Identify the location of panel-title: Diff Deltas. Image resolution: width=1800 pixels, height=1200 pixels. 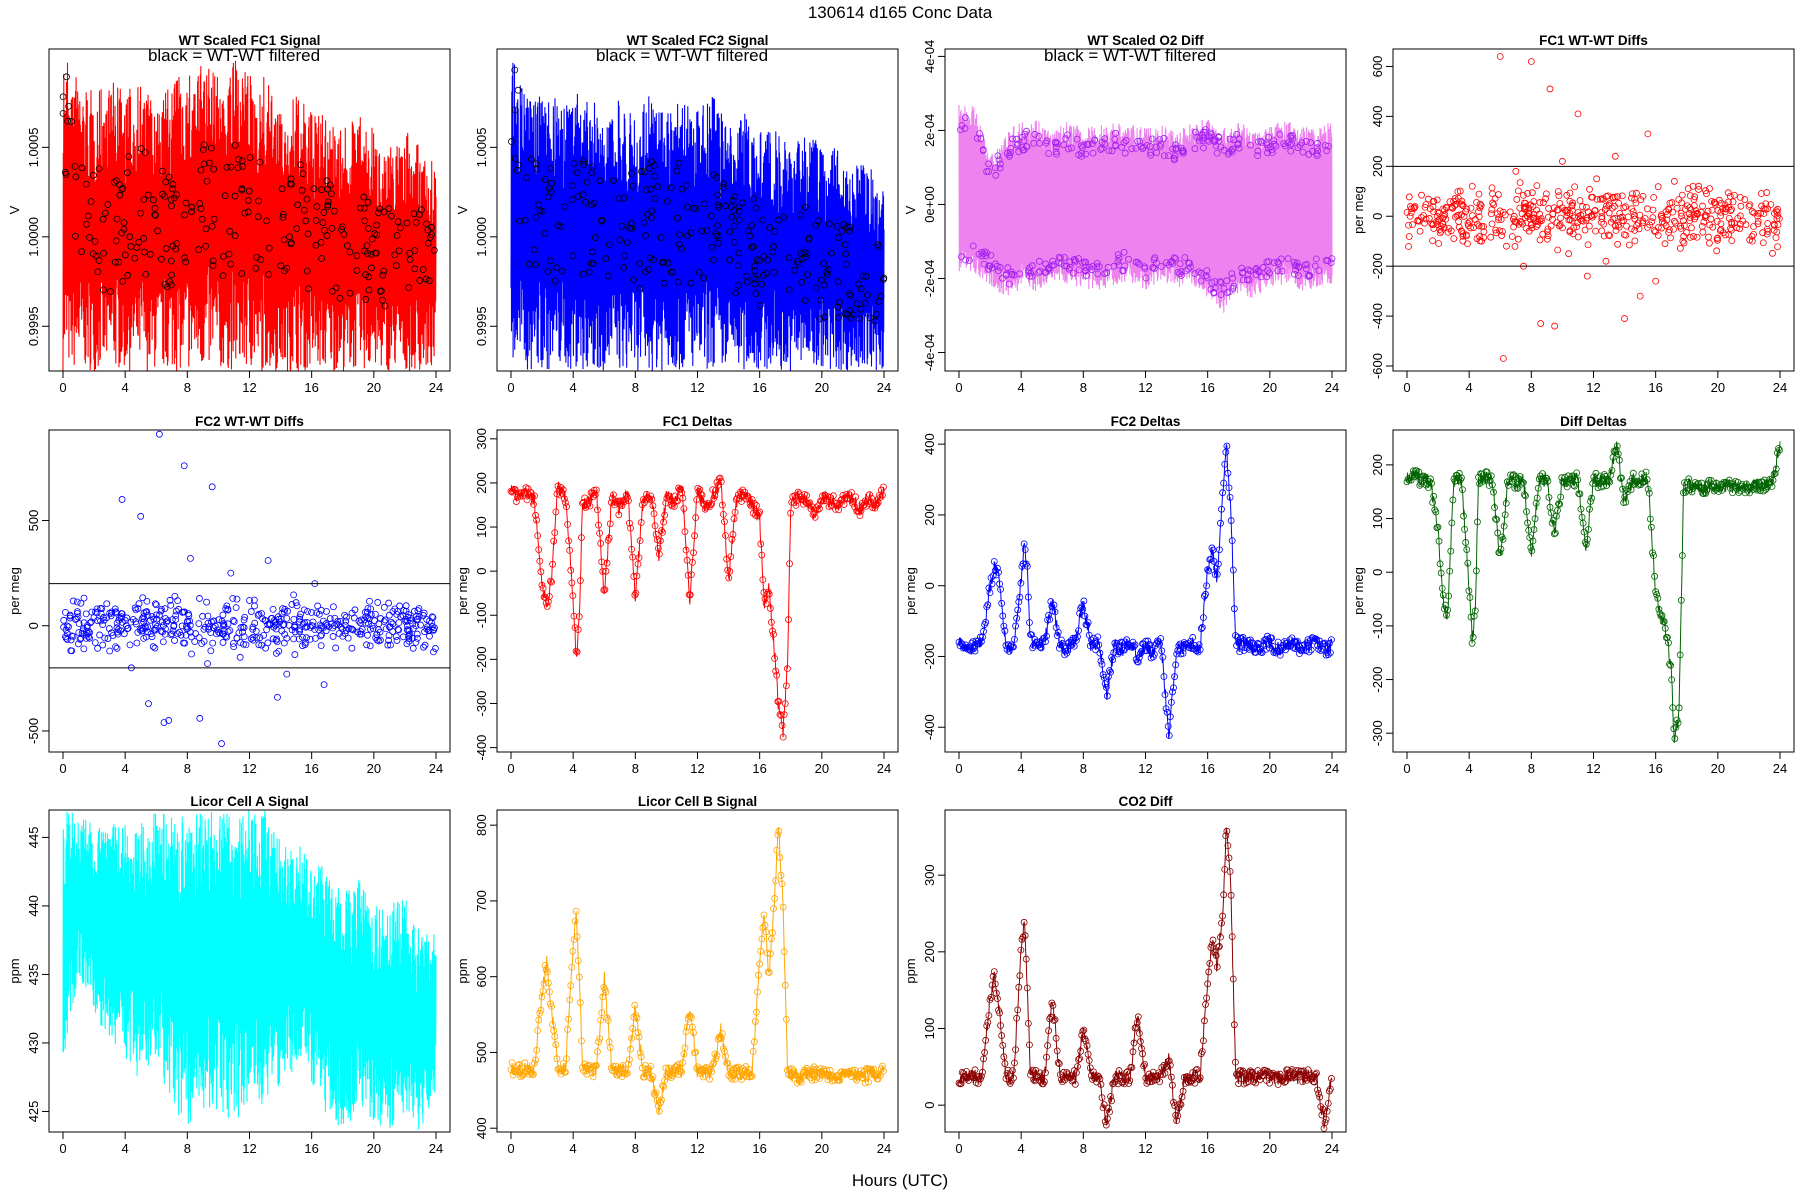
(1593, 421).